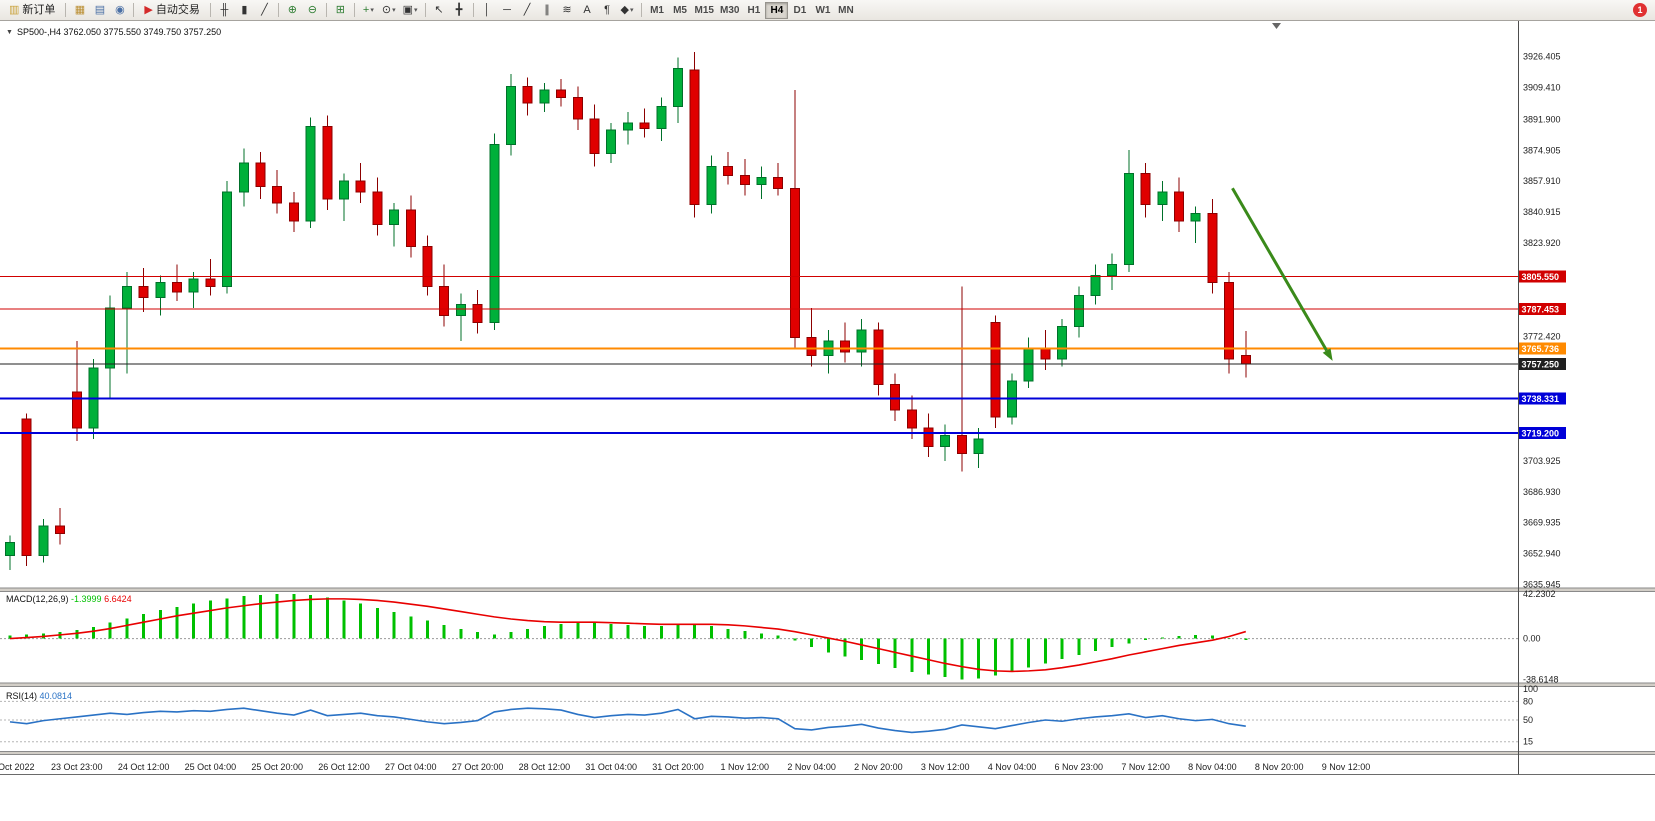 The height and width of the screenshot is (821, 1655). Describe the element at coordinates (1542, 119) in the screenshot. I see `svg-text: 3891.900` at that location.